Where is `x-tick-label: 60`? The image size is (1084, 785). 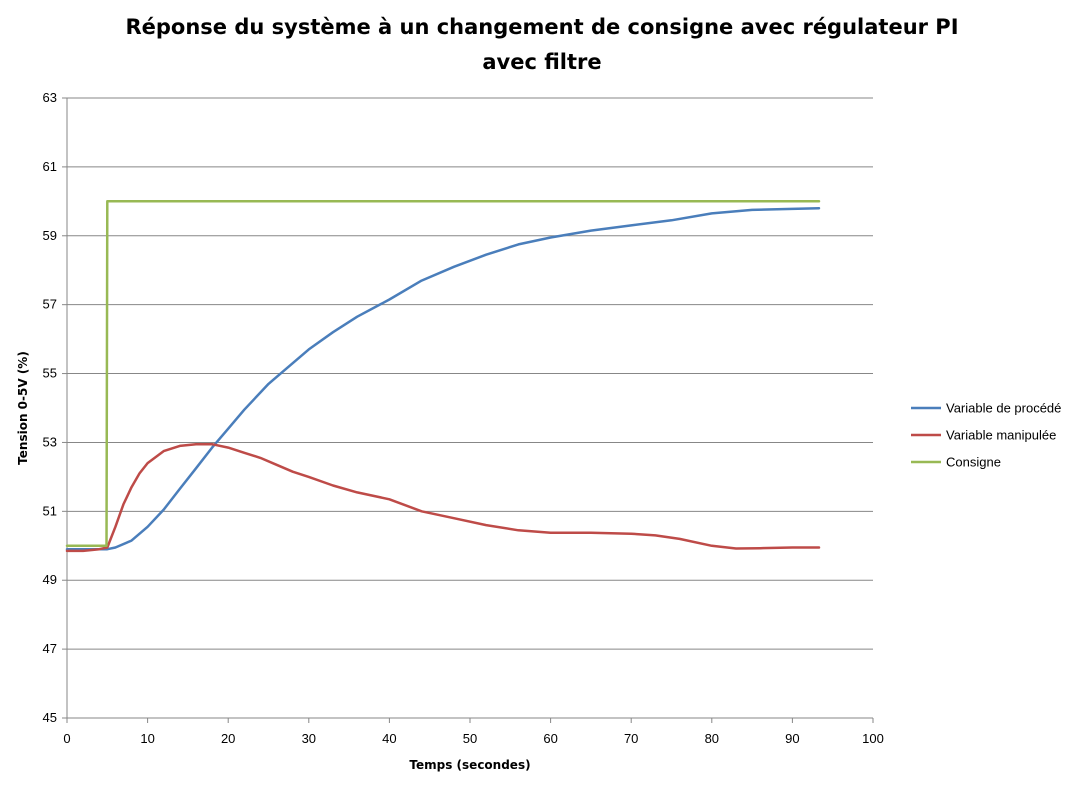
x-tick-label: 60 is located at coordinates (550, 738).